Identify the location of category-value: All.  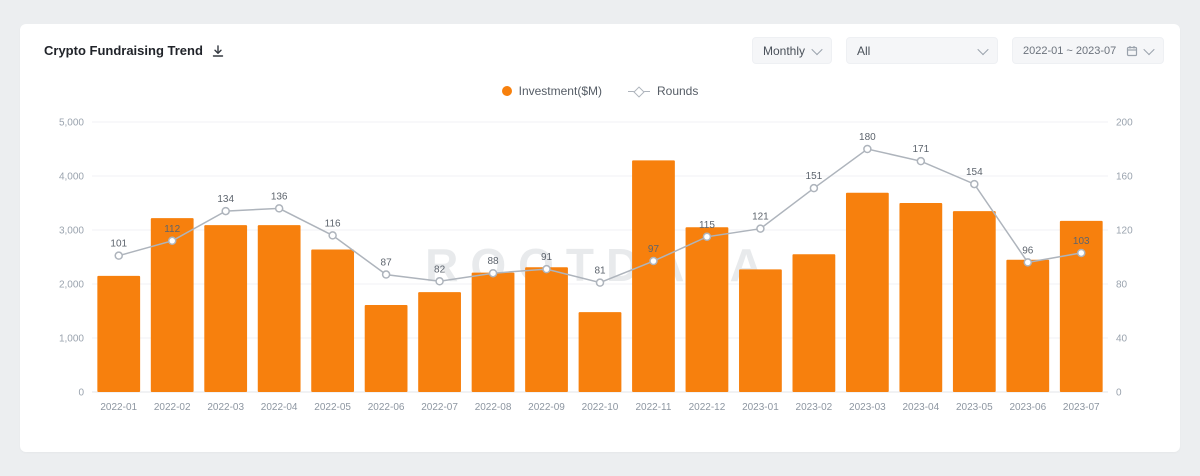
(864, 50).